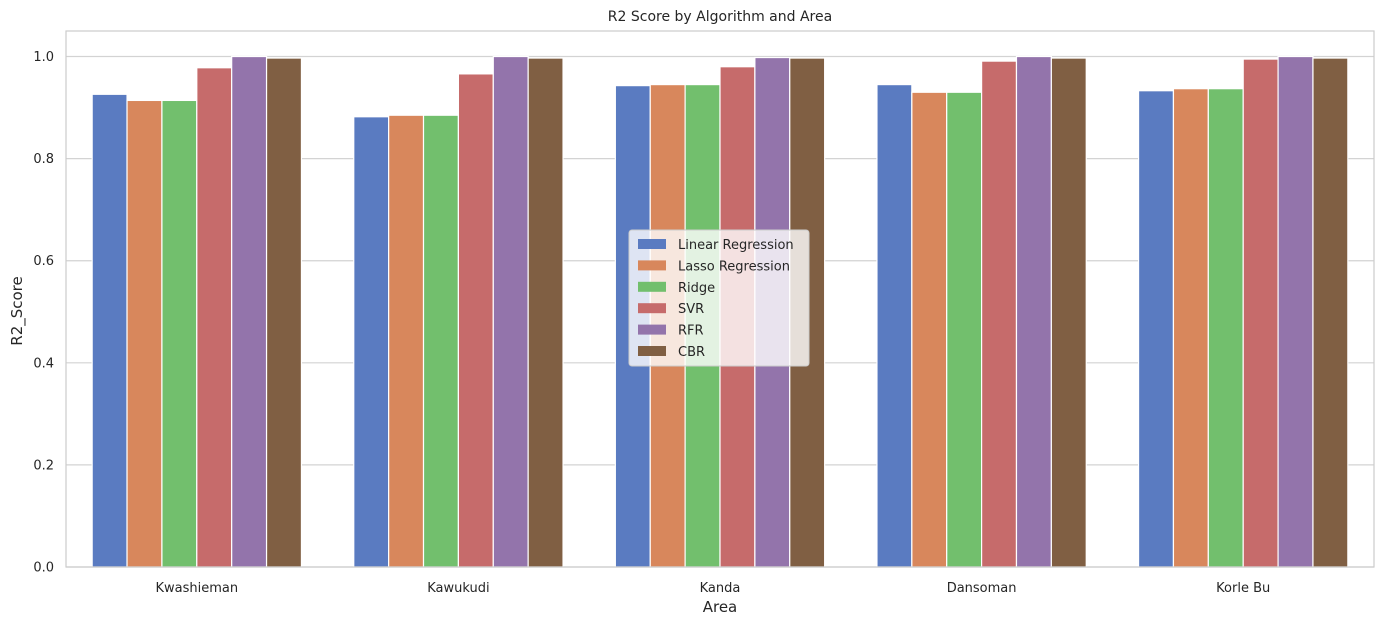  Describe the element at coordinates (1243, 588) in the screenshot. I see `x-tick-label: Korle Bu` at that location.